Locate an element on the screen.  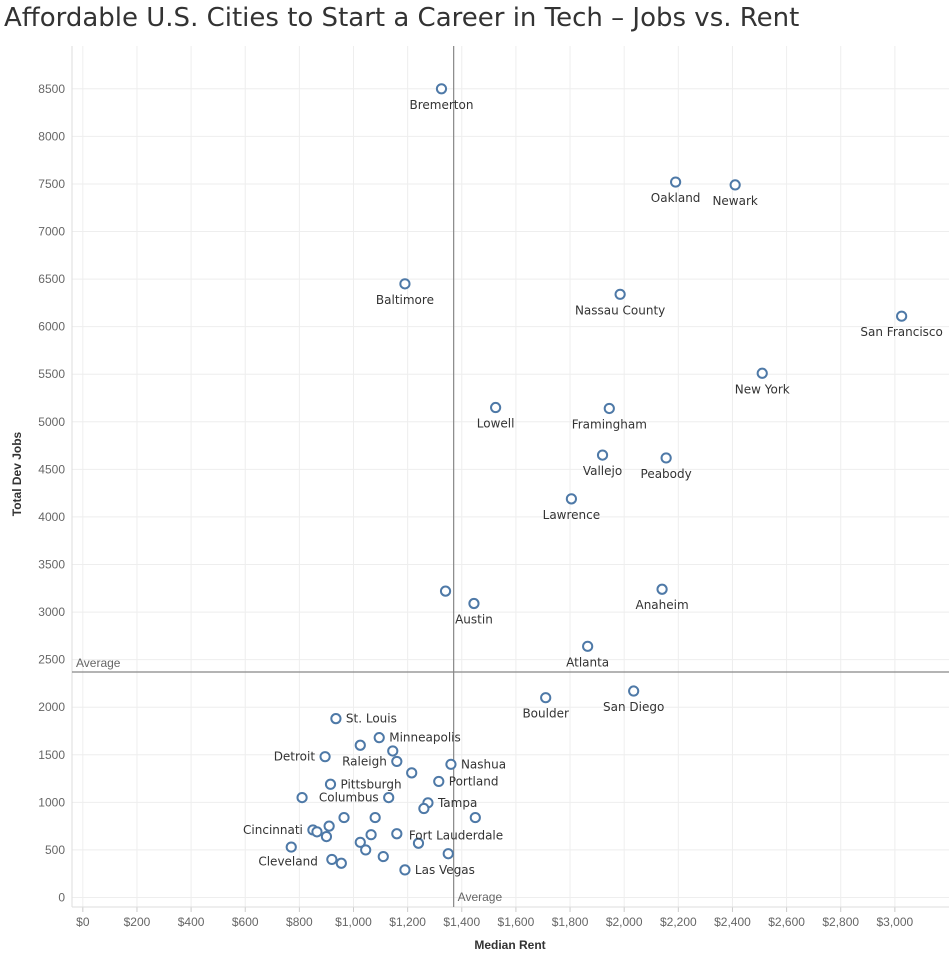
x-tick-label: $200 is located at coordinates (137, 922).